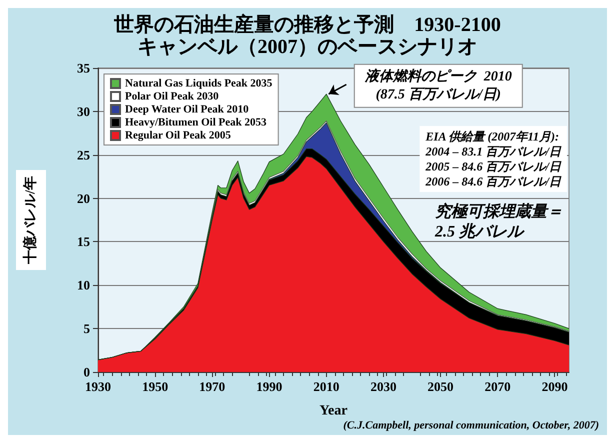 The image size is (615, 443). I want to click on x-tick-label: 1930, so click(98, 386).